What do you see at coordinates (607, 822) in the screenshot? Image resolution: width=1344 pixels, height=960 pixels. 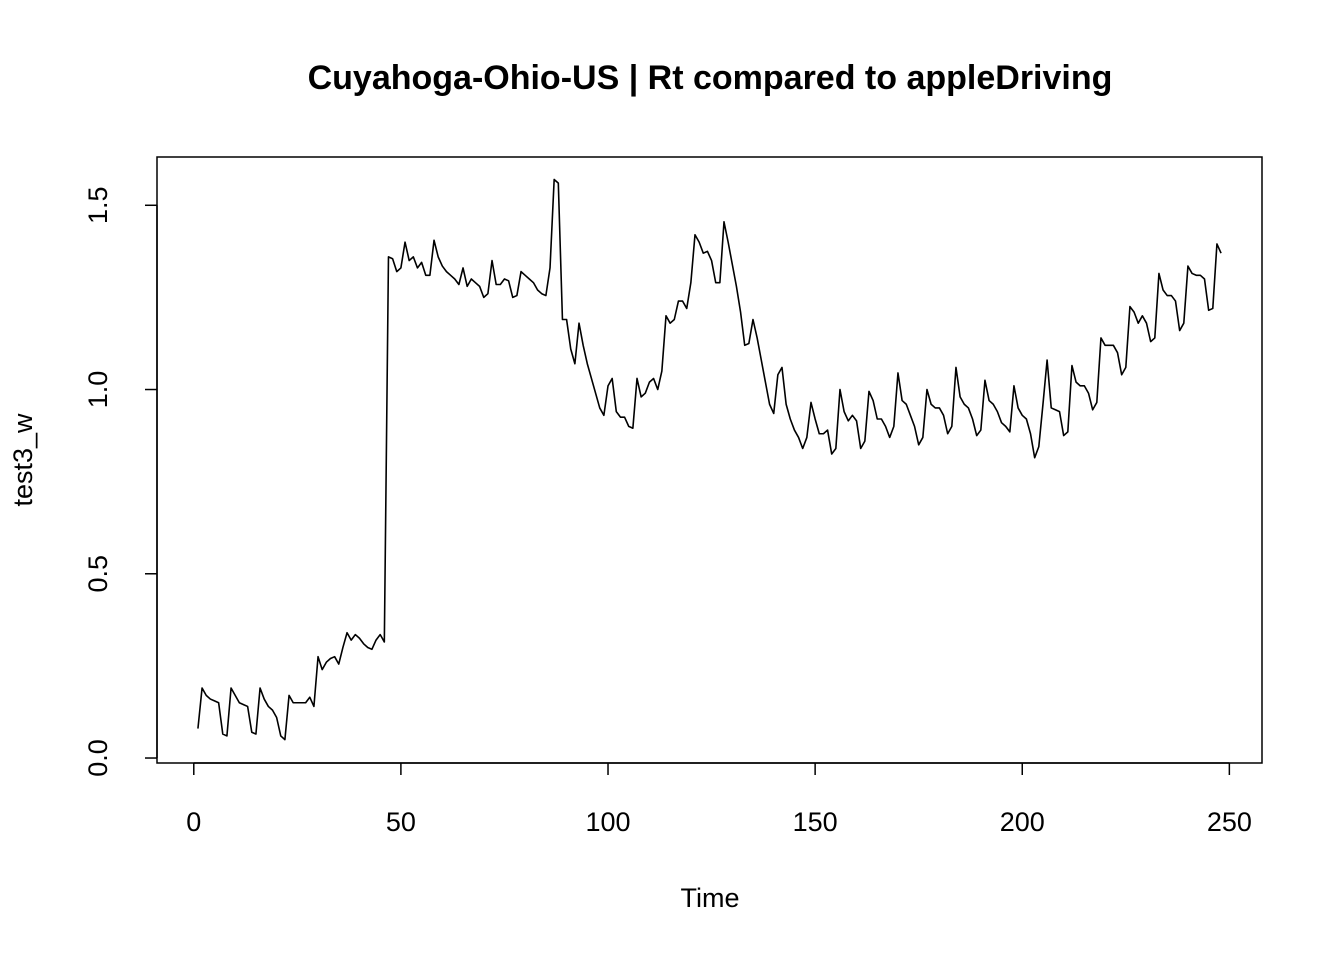 I see `x-tick-label: 100` at bounding box center [607, 822].